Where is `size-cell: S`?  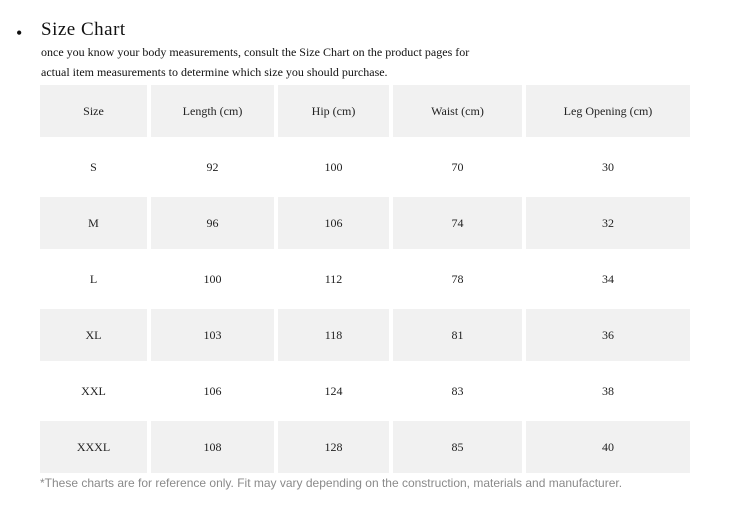 size-cell: S is located at coordinates (93, 166).